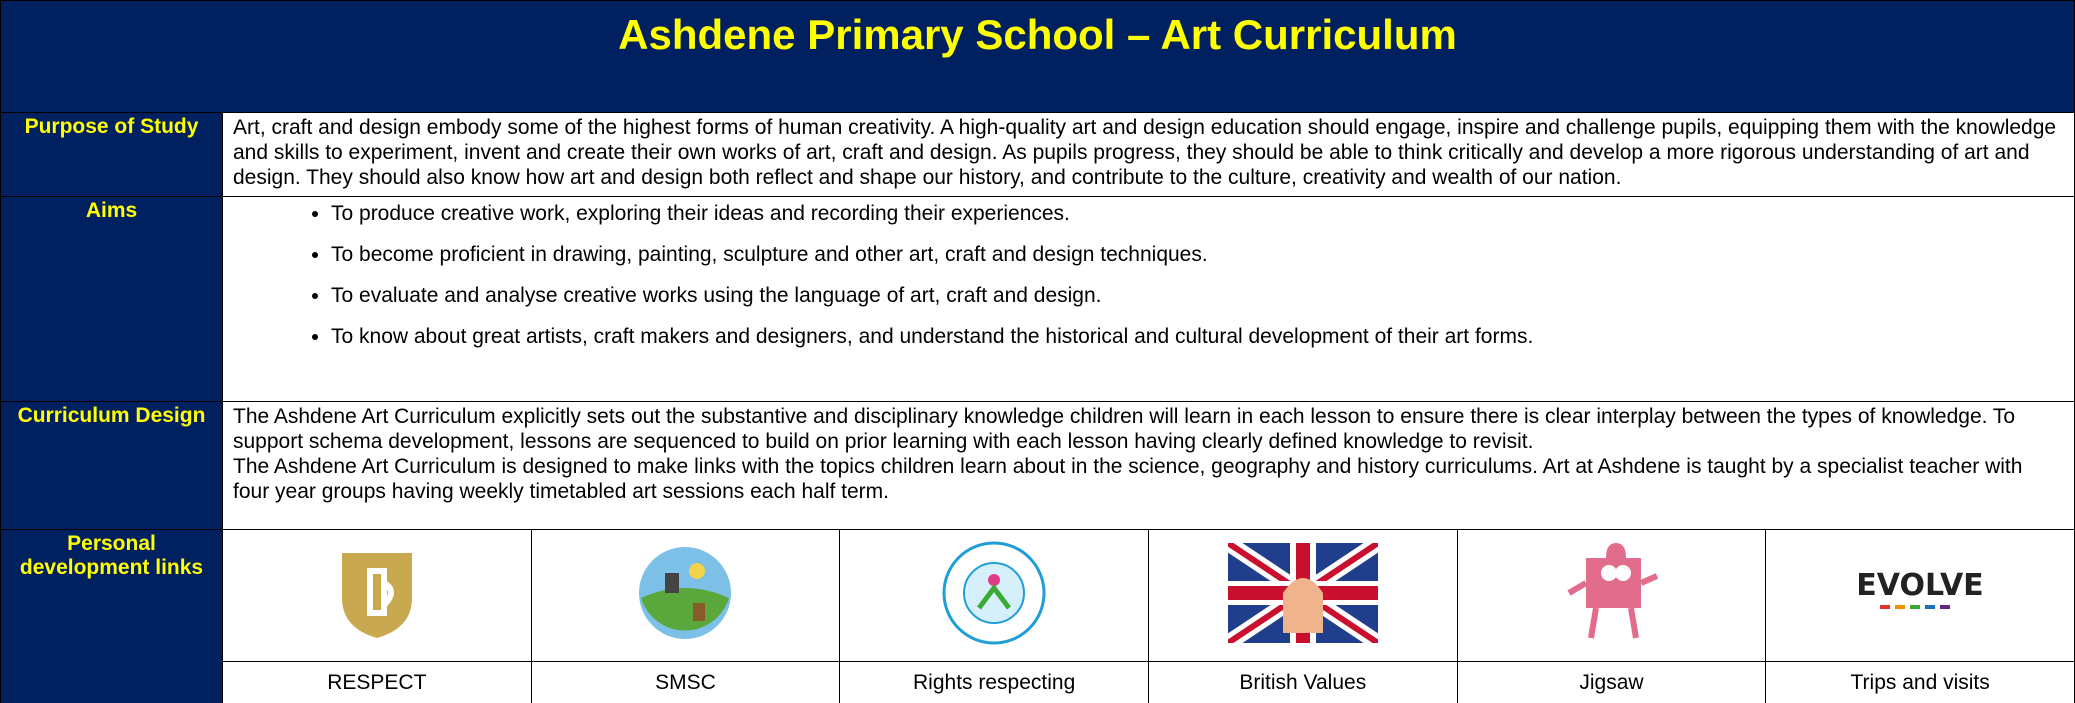 This screenshot has height=703, width=2075. I want to click on jigsaw-icon, so click(1613, 590).